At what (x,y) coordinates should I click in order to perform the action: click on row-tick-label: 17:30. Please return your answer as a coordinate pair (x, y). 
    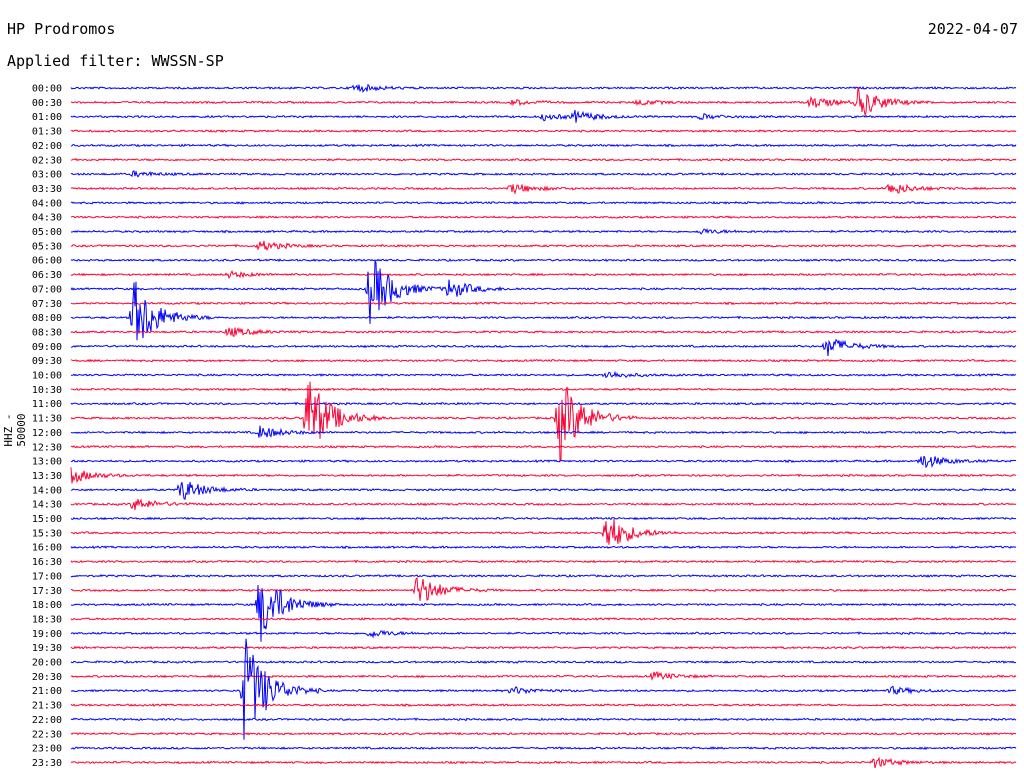
    Looking at the image, I should click on (47, 591).